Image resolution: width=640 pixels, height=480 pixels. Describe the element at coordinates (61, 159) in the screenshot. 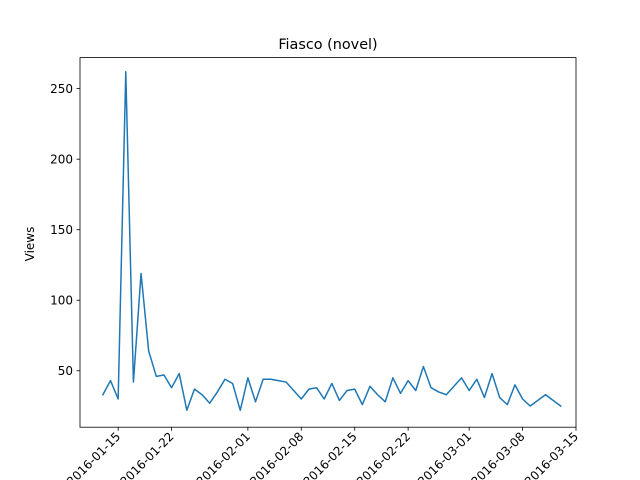

I see `y-tick-label: 200` at that location.